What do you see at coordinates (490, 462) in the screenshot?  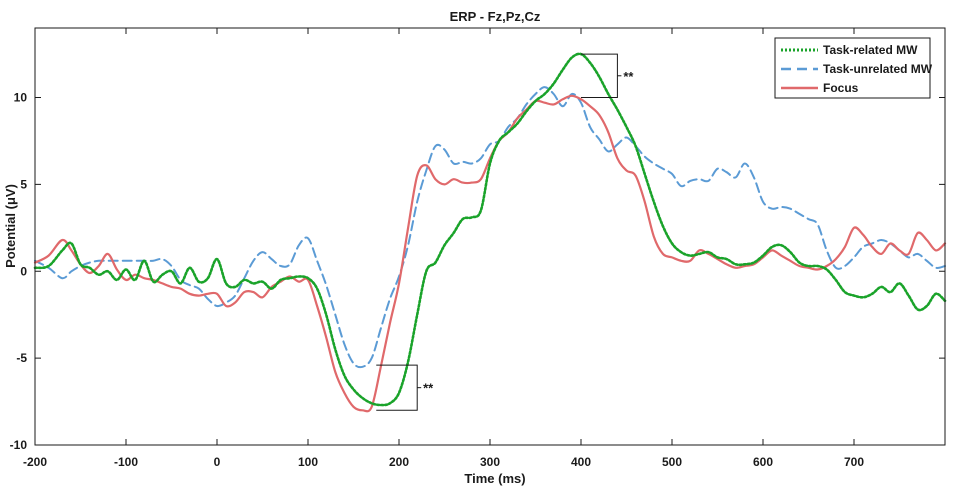 I see `x-tick-label: 300` at bounding box center [490, 462].